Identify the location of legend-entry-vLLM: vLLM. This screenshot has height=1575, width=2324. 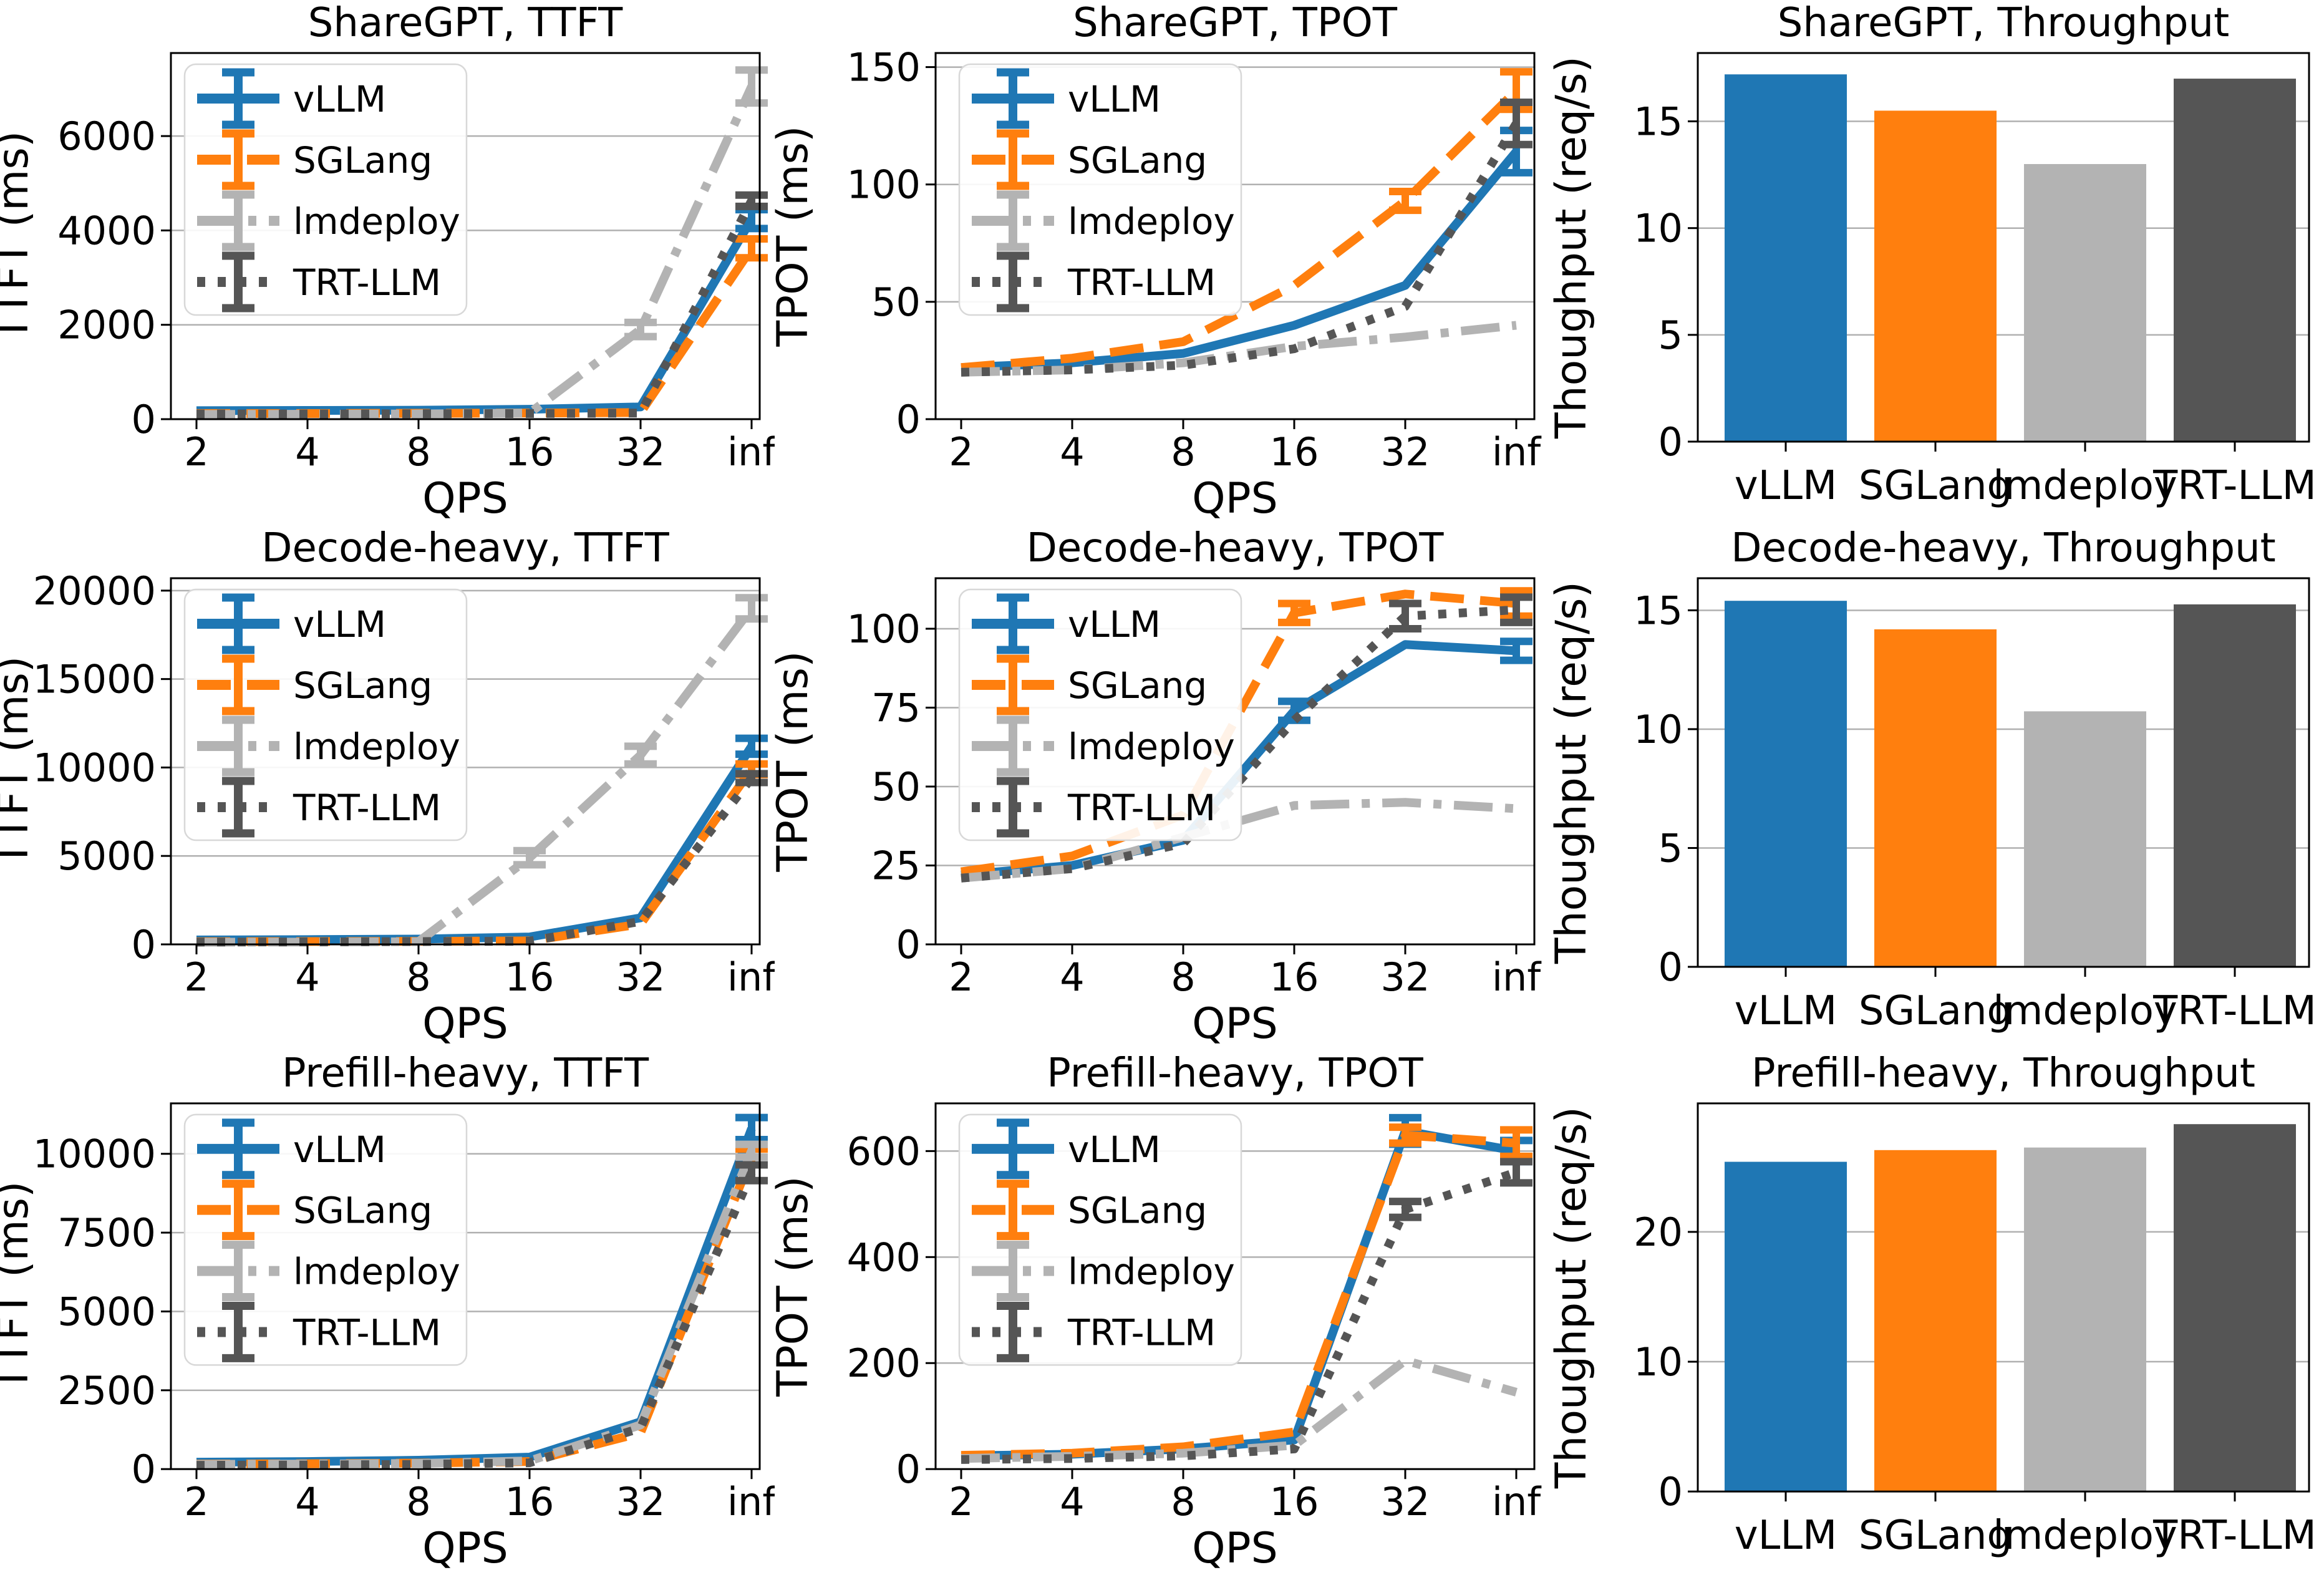
(1066, 624).